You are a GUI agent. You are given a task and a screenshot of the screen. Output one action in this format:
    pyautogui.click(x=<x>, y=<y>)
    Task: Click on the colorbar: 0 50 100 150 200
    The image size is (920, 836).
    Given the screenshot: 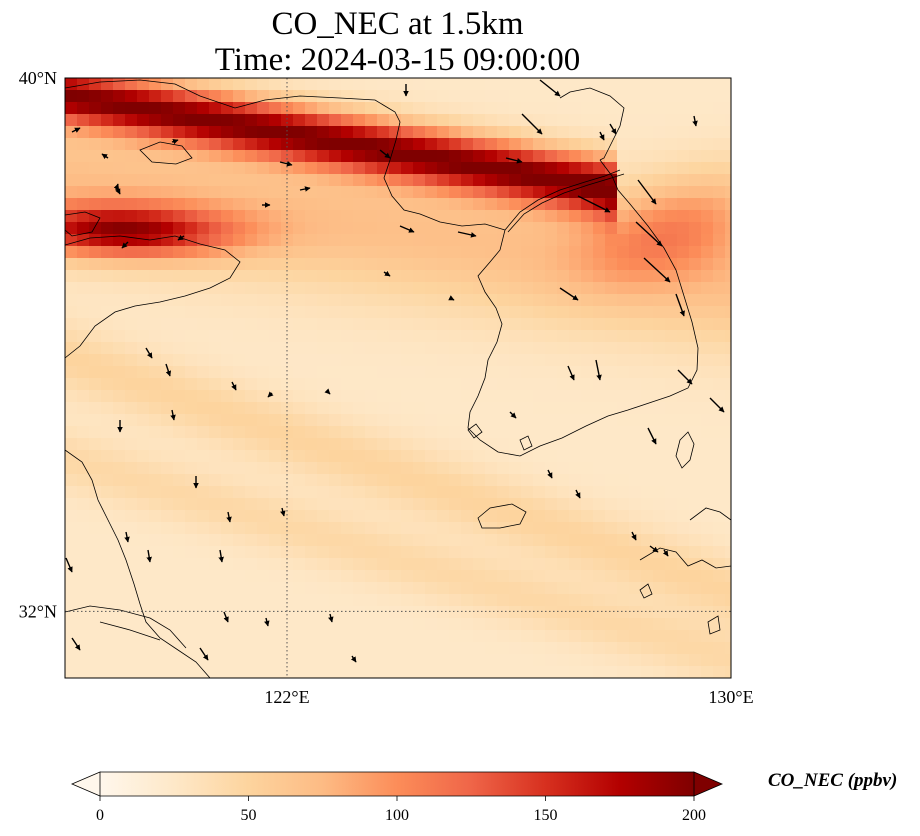 What is the action you would take?
    pyautogui.click(x=397, y=797)
    